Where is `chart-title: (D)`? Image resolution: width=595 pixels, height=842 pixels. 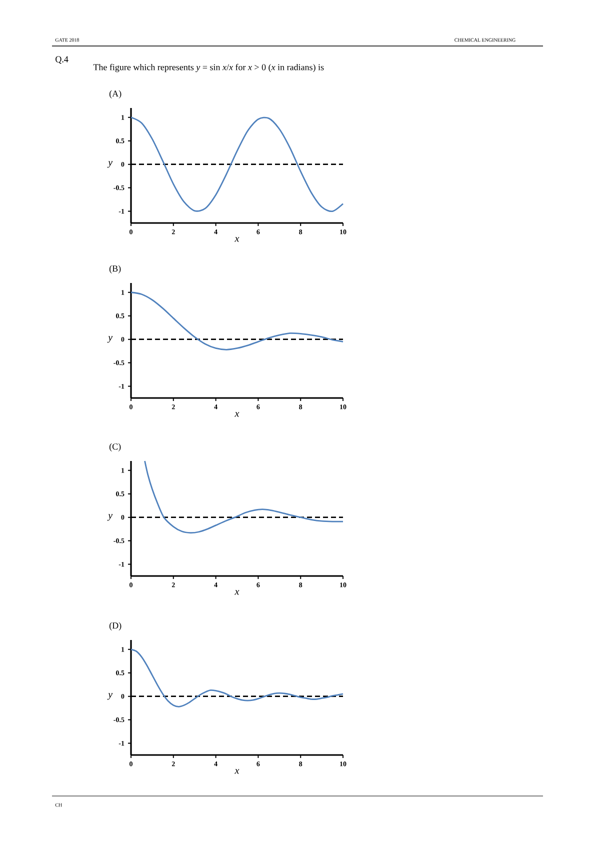 chart-title: (D) is located at coordinates (115, 626).